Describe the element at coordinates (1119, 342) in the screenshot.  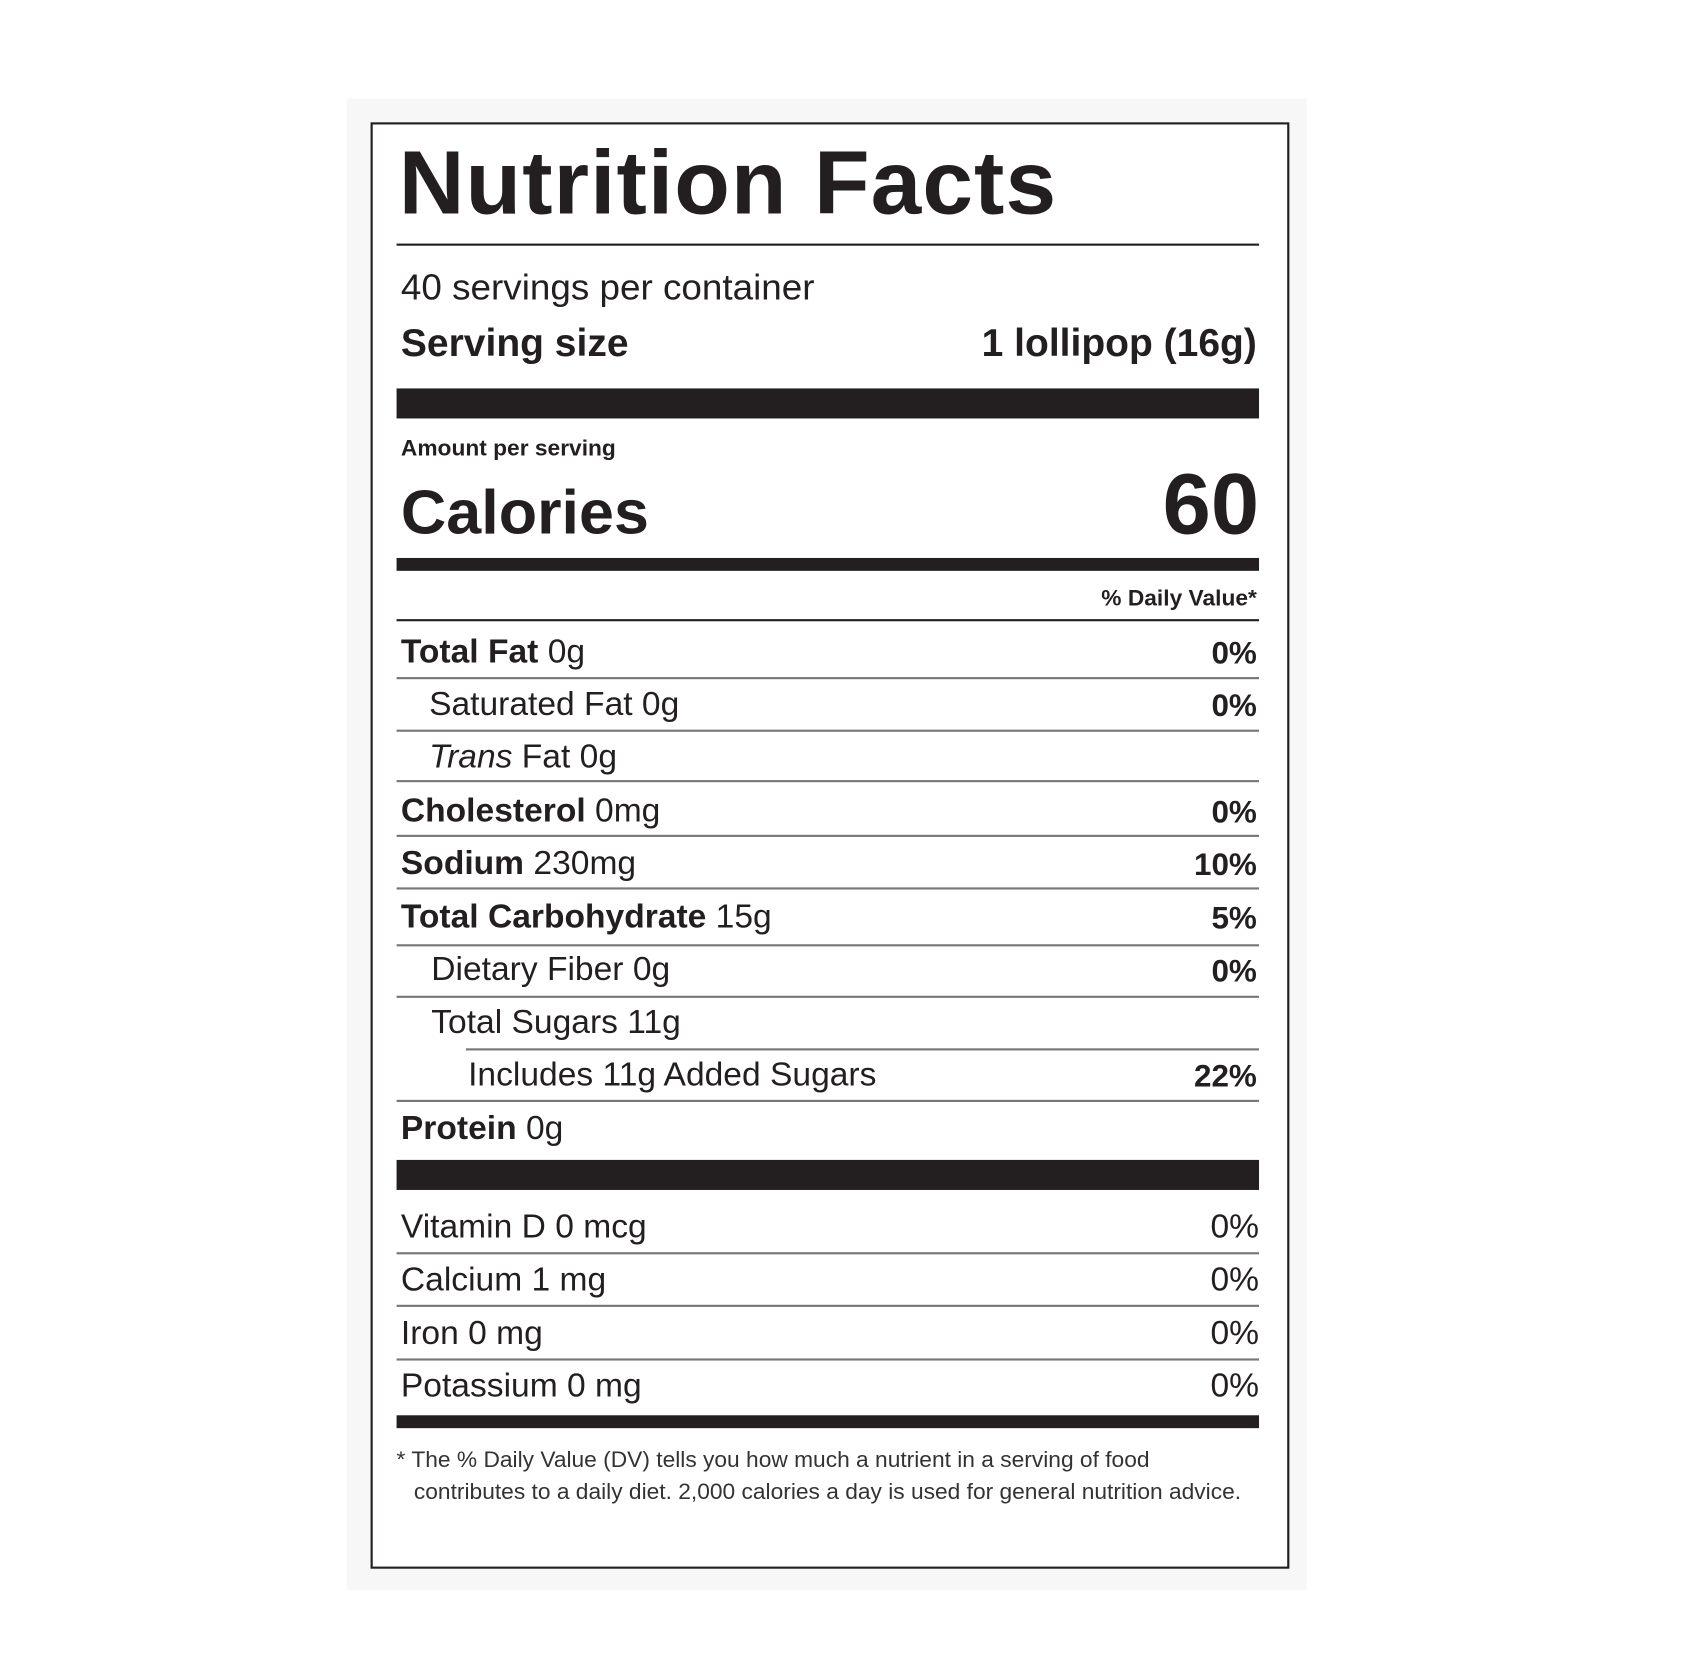
I see `serving-size-value: 1 lollipop (16g)` at that location.